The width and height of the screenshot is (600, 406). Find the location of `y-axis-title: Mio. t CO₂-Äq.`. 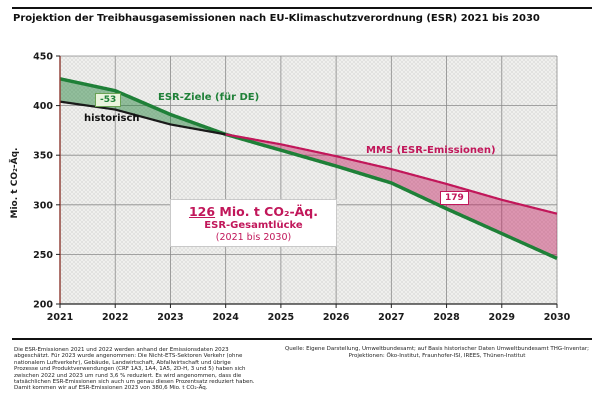

y-axis-title: Mio. t CO₂-Äq. is located at coordinates (15, 183).